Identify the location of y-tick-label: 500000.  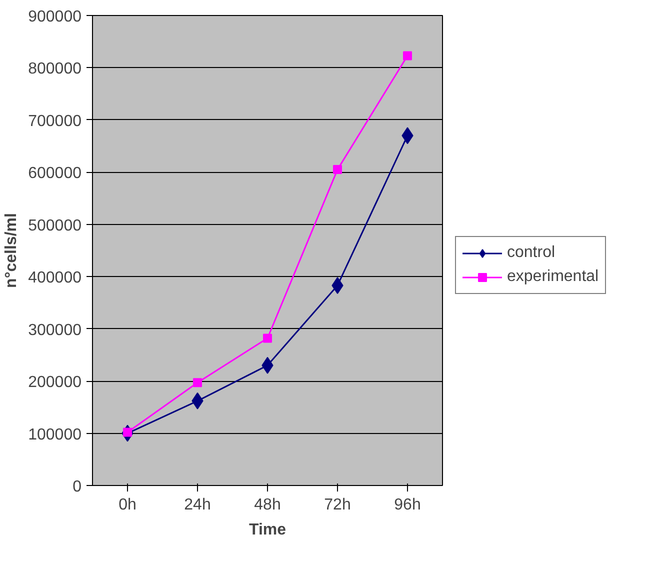
(55, 225).